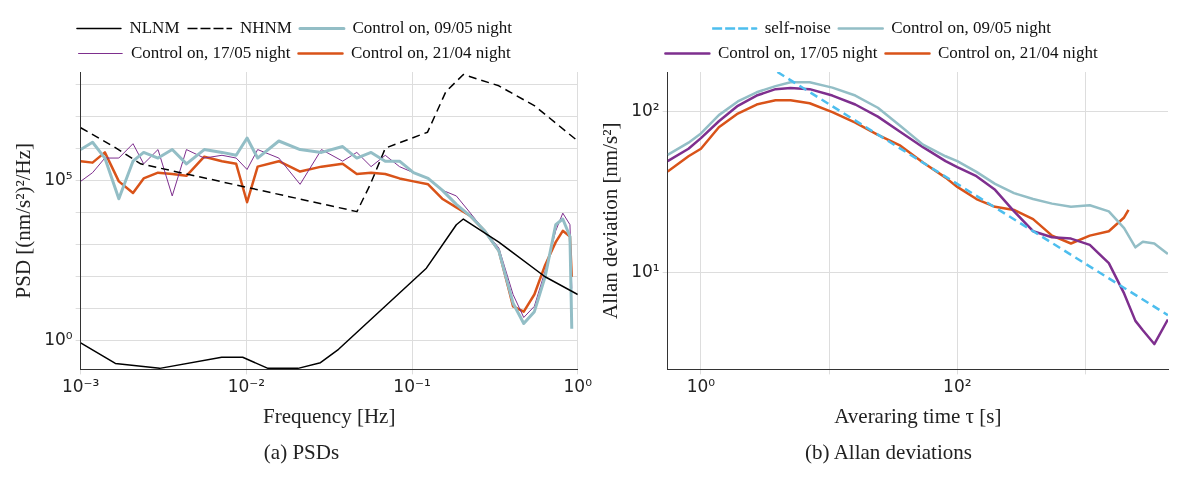 The width and height of the screenshot is (1190, 488). I want to click on text: (a) PSDs, so click(301, 452).